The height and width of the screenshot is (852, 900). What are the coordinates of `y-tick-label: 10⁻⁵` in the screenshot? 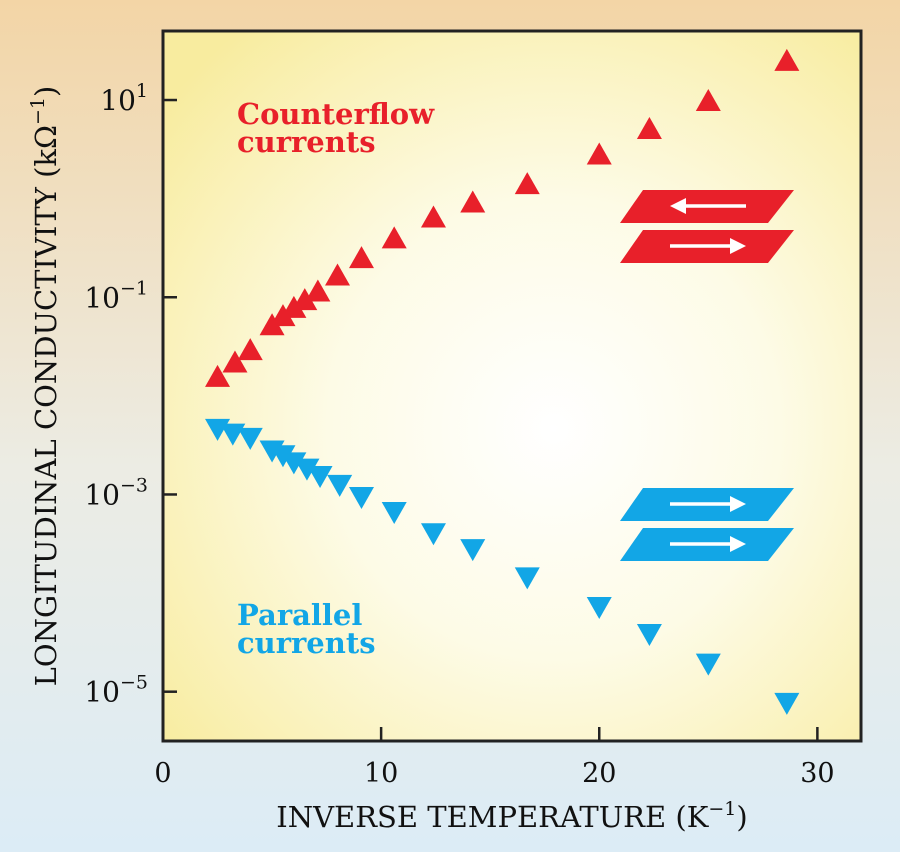 It's located at (116, 690).